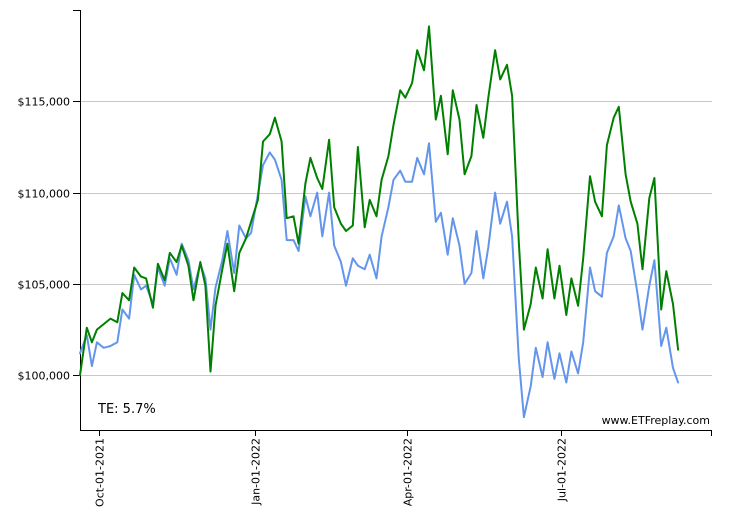 The height and width of the screenshot is (530, 750). What do you see at coordinates (656, 420) in the screenshot?
I see `watermark-text: www.ETFreplay.com` at bounding box center [656, 420].